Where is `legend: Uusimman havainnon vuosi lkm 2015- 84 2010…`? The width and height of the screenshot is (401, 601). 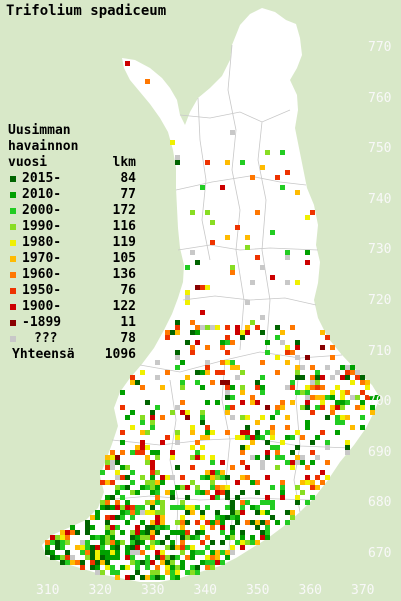
legend: Uusimman havainnon vuosi lkm 2015- 84 2010… is located at coordinates (72, 243).